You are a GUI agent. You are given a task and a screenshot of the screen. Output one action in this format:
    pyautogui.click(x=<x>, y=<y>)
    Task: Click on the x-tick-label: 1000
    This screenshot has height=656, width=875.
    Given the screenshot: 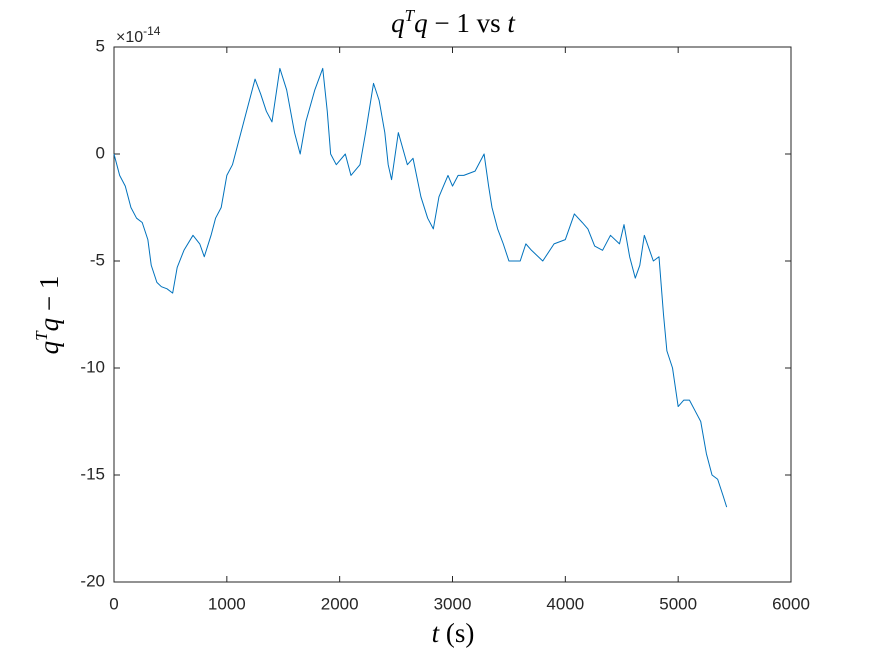 What is the action you would take?
    pyautogui.click(x=227, y=603)
    